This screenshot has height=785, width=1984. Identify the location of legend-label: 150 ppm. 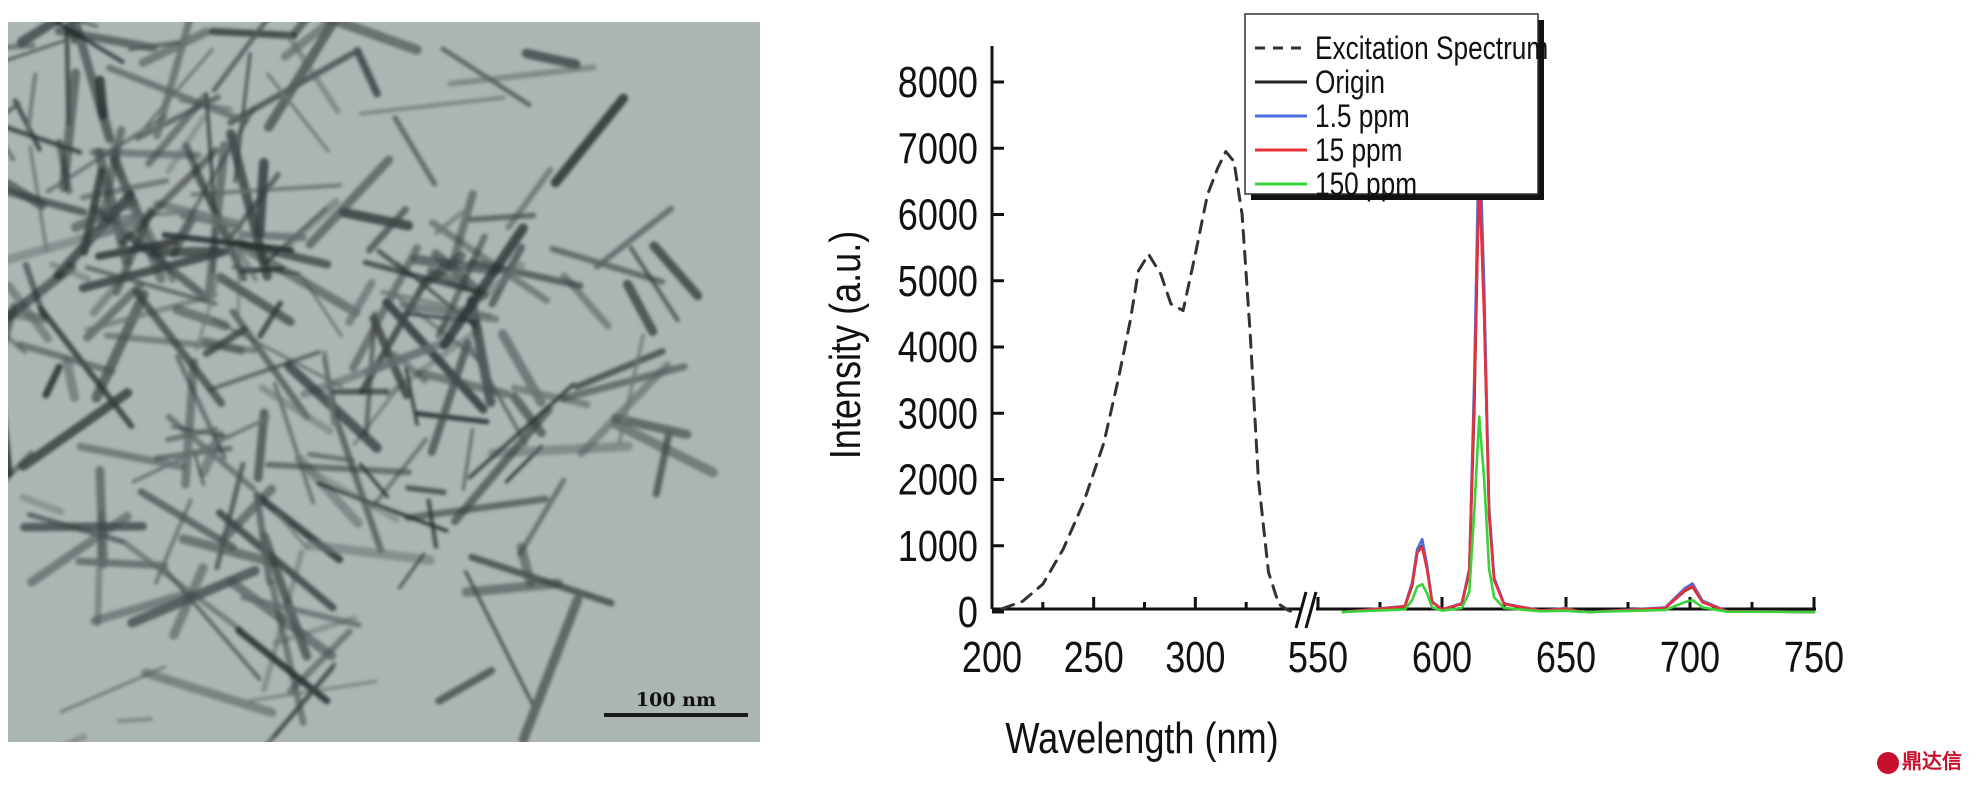
(1366, 185).